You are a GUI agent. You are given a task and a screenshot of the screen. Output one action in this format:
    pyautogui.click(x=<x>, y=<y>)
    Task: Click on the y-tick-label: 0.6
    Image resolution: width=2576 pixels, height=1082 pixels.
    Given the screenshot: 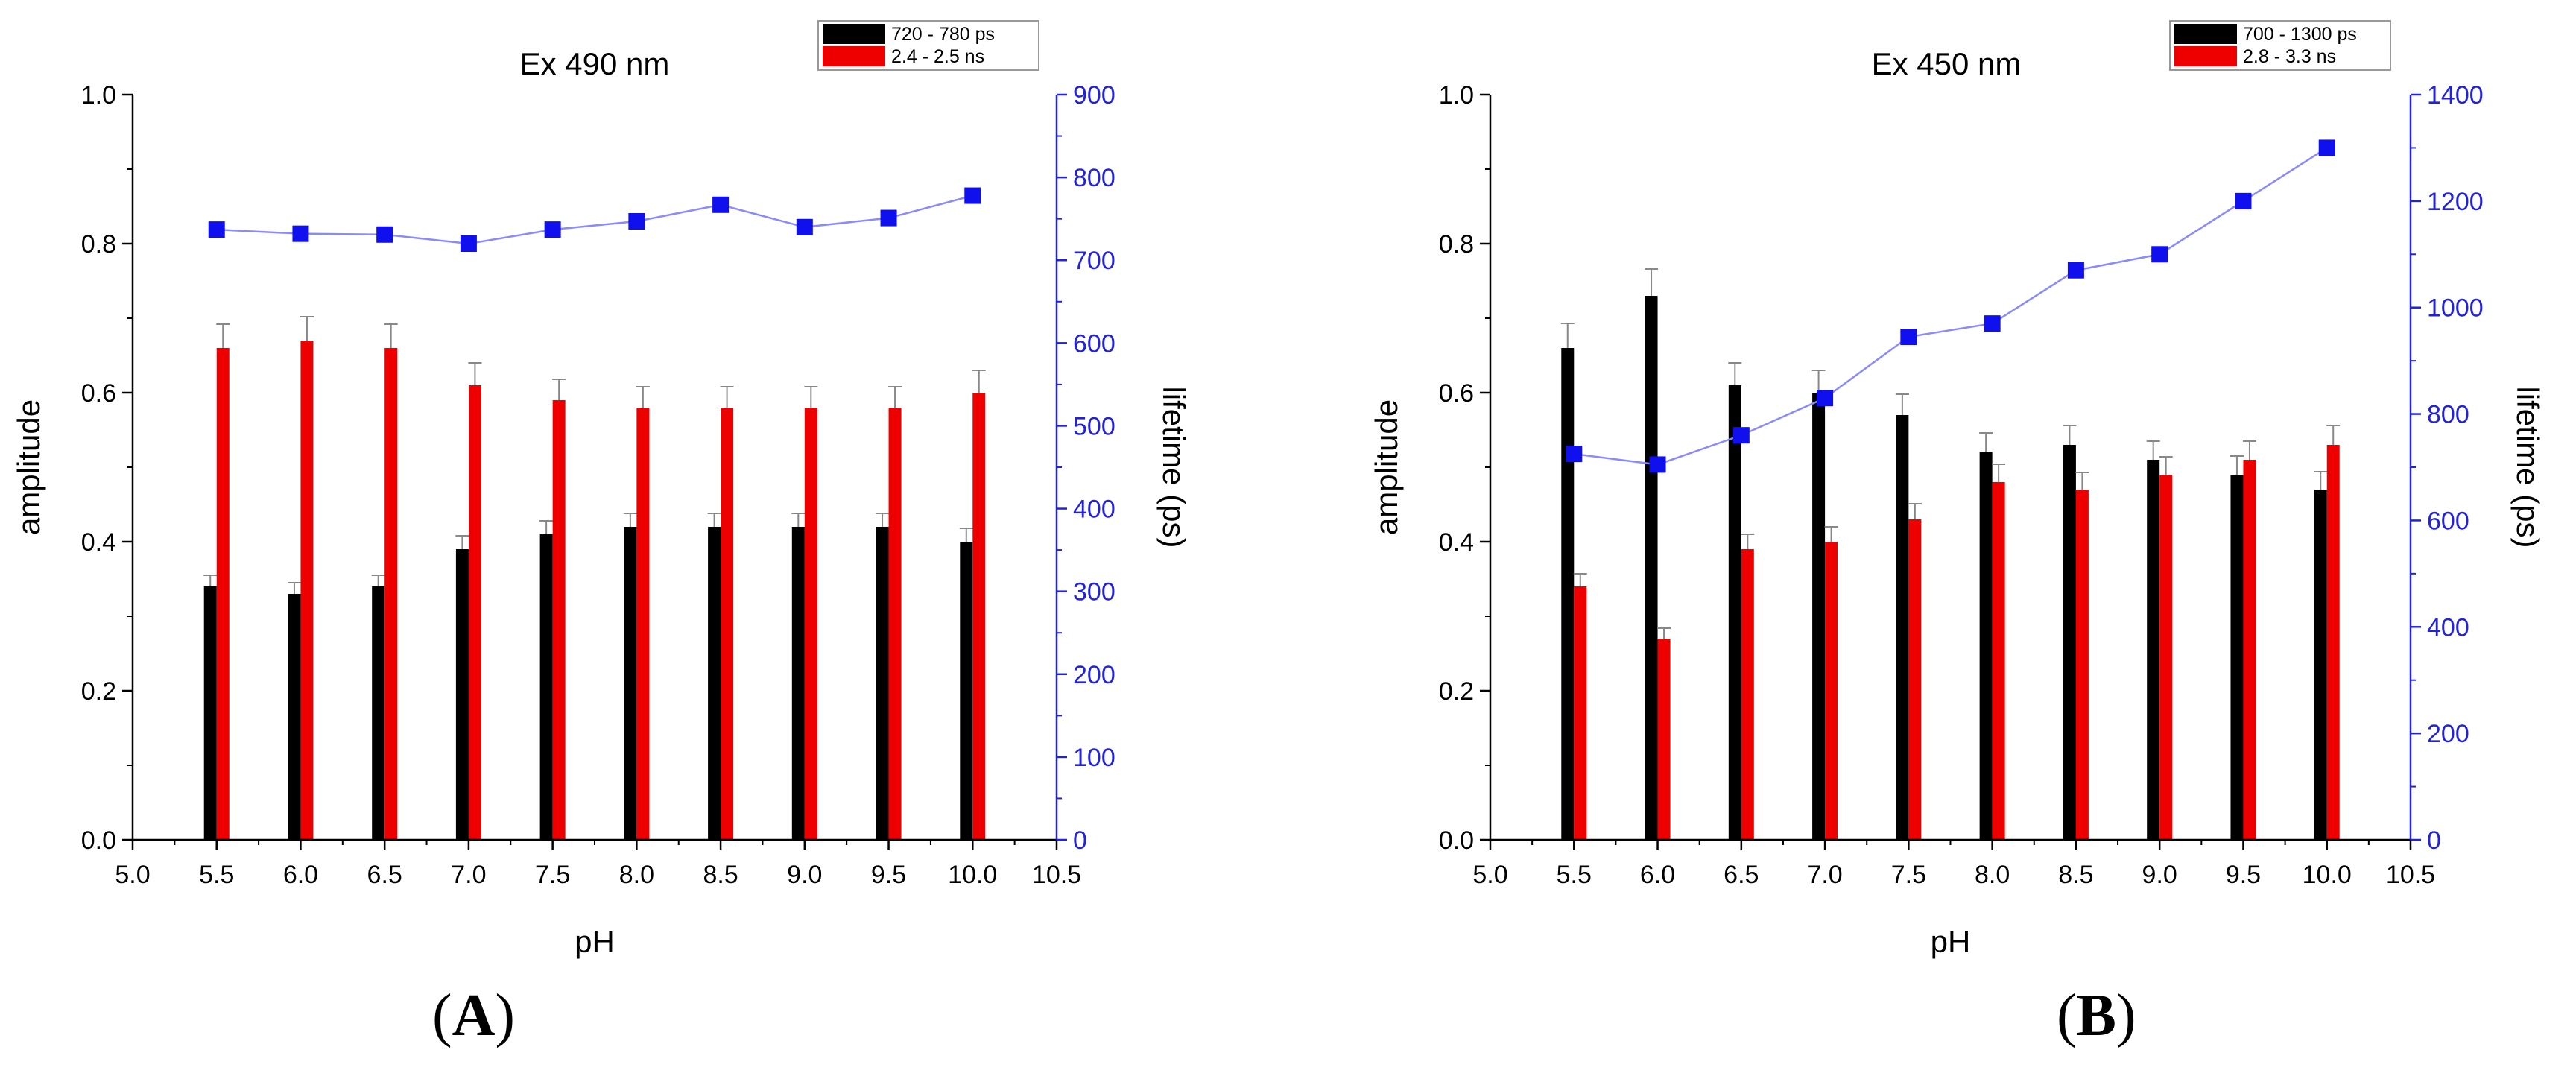 What is the action you would take?
    pyautogui.click(x=1456, y=394)
    